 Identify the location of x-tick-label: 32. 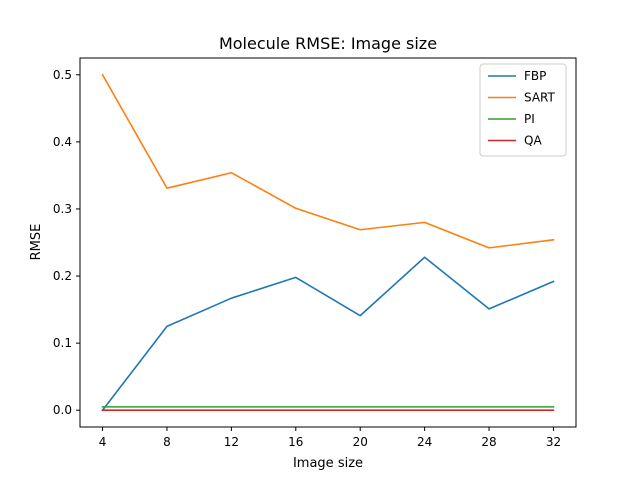
(553, 442).